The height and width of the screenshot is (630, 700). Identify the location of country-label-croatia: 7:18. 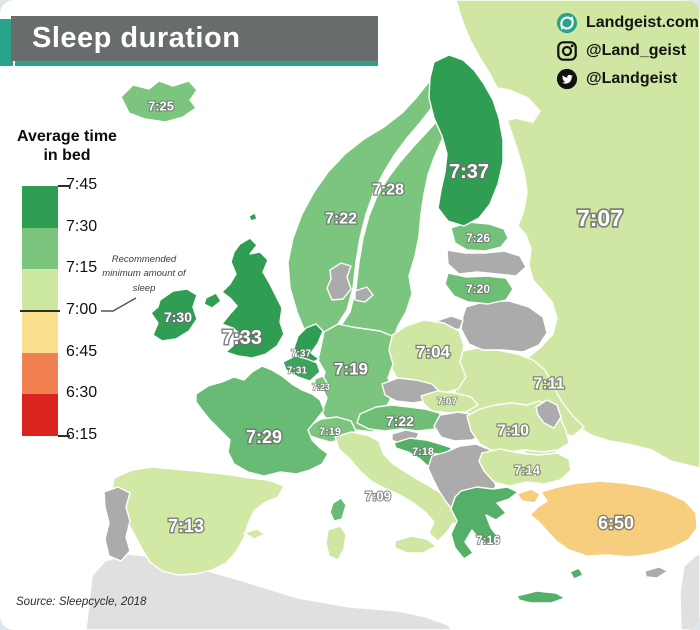
(423, 452).